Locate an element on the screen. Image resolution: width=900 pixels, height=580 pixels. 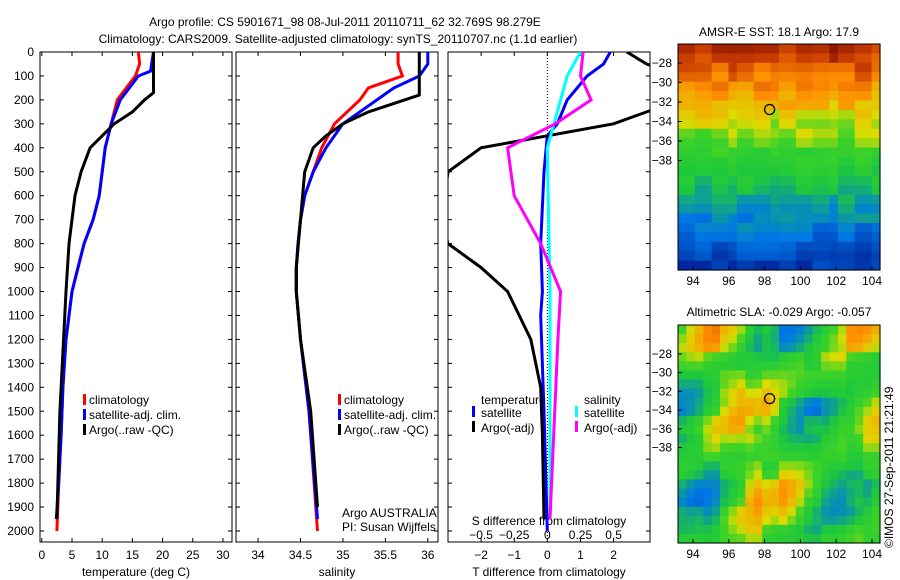
y-tick-label: −32 is located at coordinates (662, 391).